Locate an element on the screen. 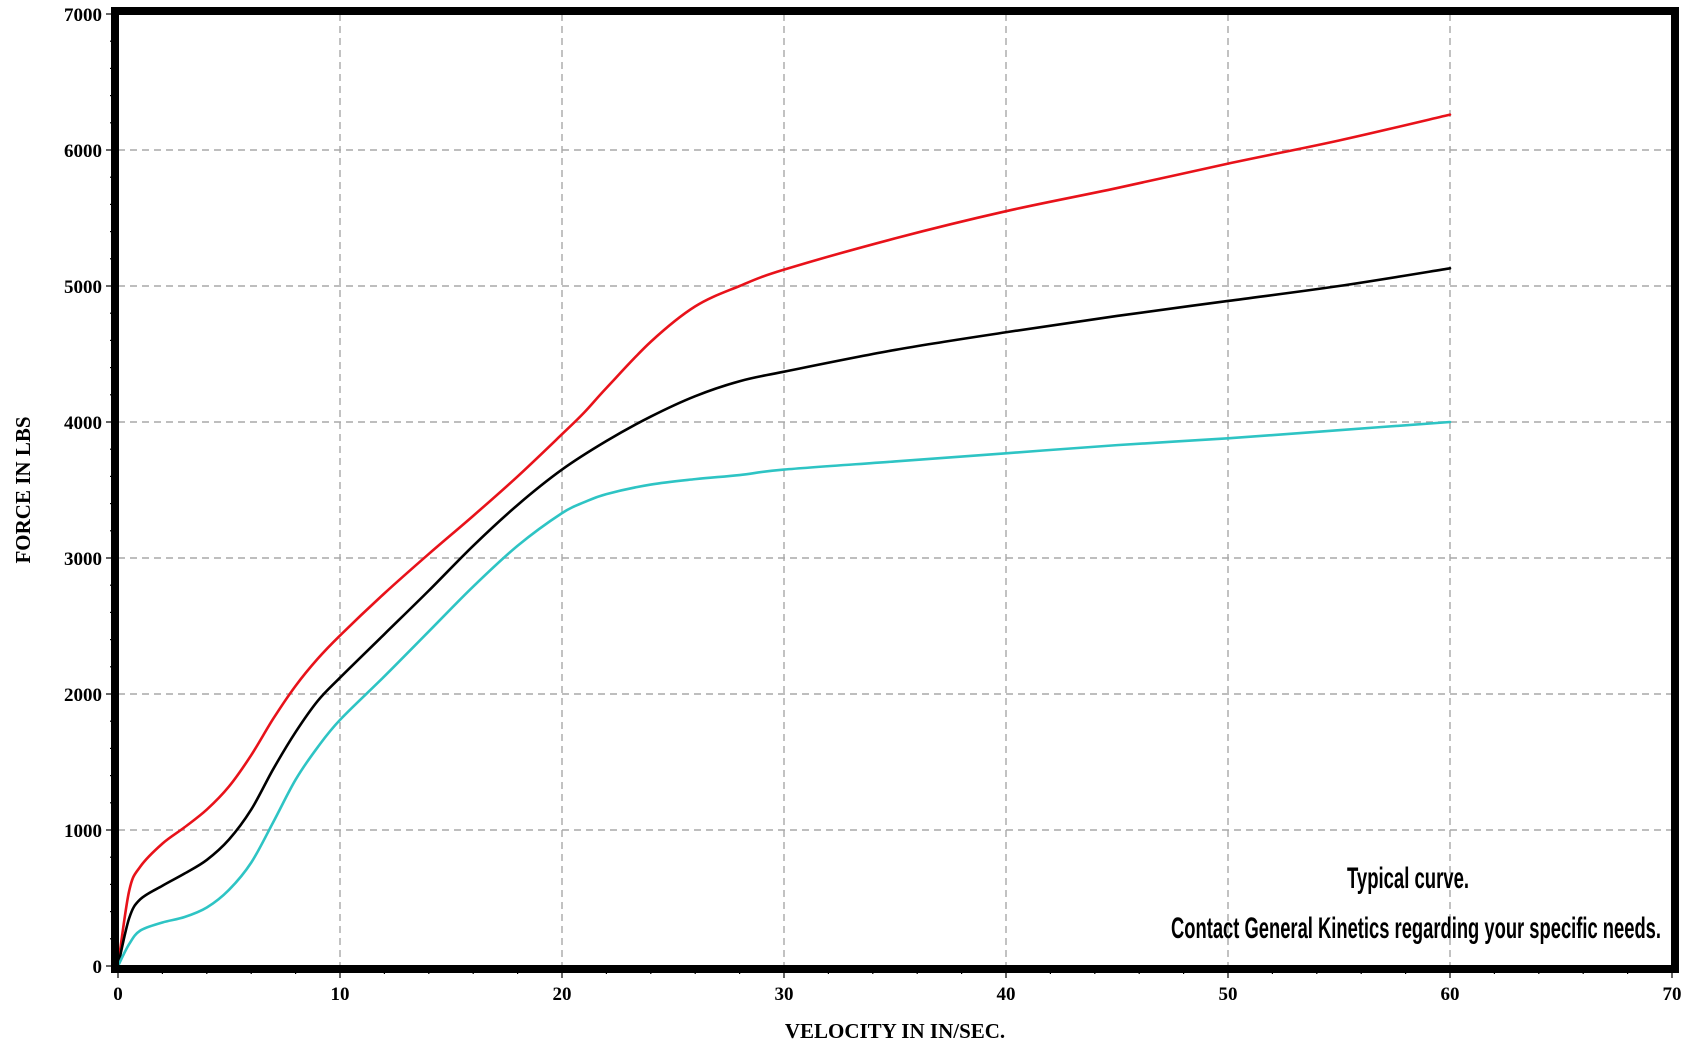  y-tick-label: 4000 is located at coordinates (83, 423).